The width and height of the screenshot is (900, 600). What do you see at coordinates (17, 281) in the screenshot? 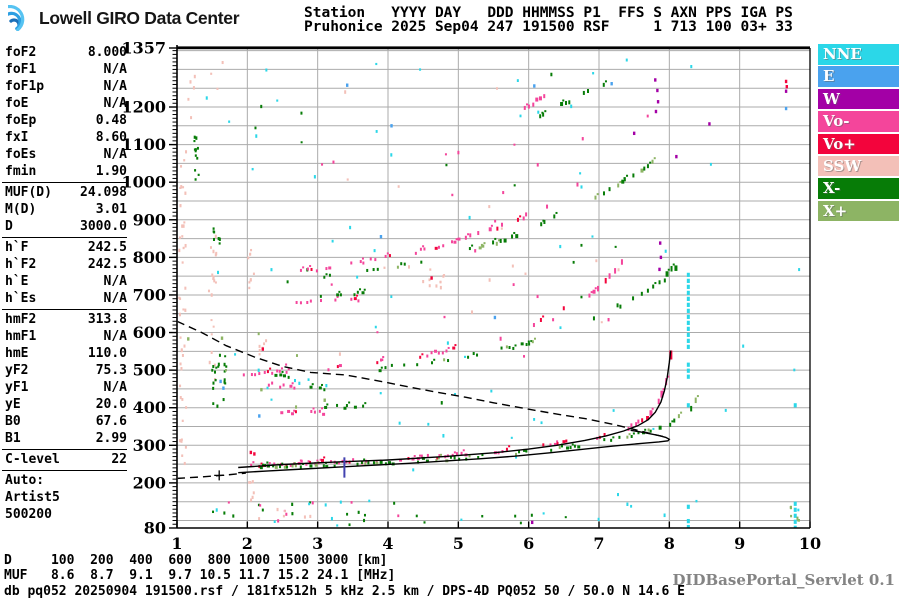
I see `param-label: h`E` at bounding box center [17, 281].